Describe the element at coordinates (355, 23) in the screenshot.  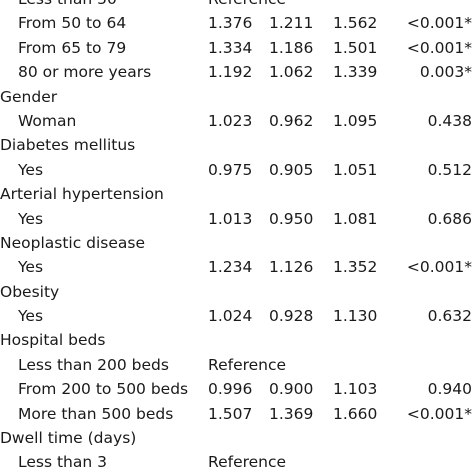
I see `ci-upper-cell: 1.562` at that location.